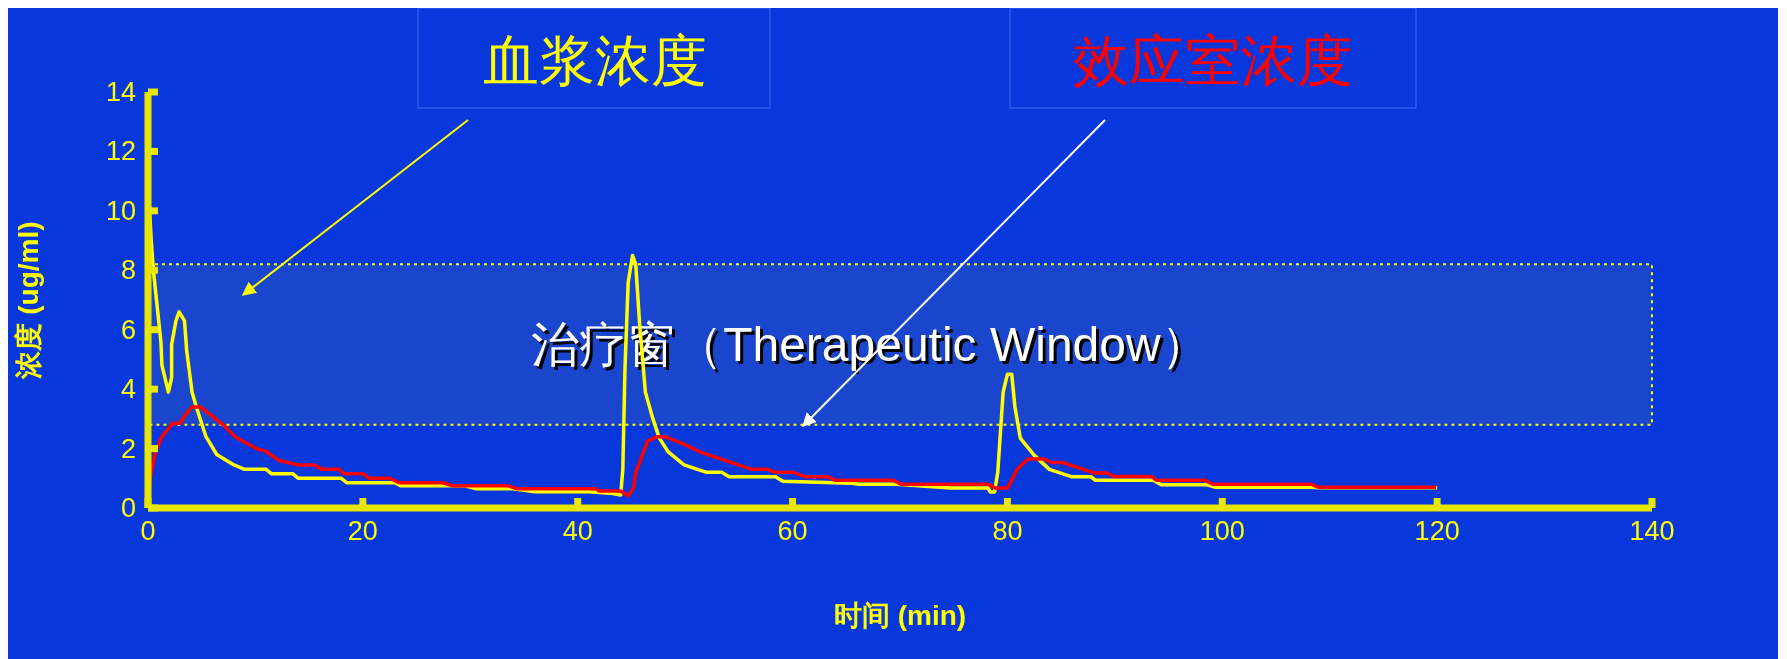 The image size is (1787, 659). What do you see at coordinates (120, 210) in the screenshot?
I see `y-tick-label: 10` at bounding box center [120, 210].